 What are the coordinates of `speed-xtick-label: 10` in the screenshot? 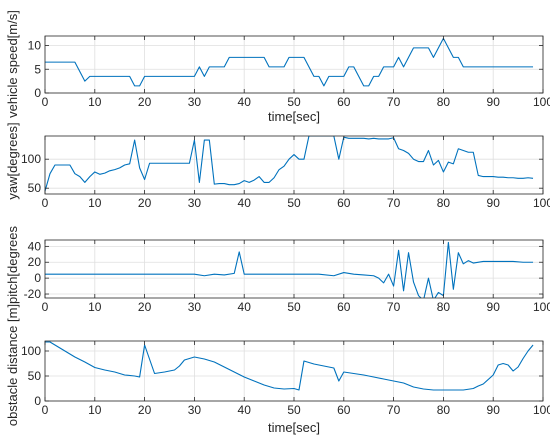 It's located at (95, 102).